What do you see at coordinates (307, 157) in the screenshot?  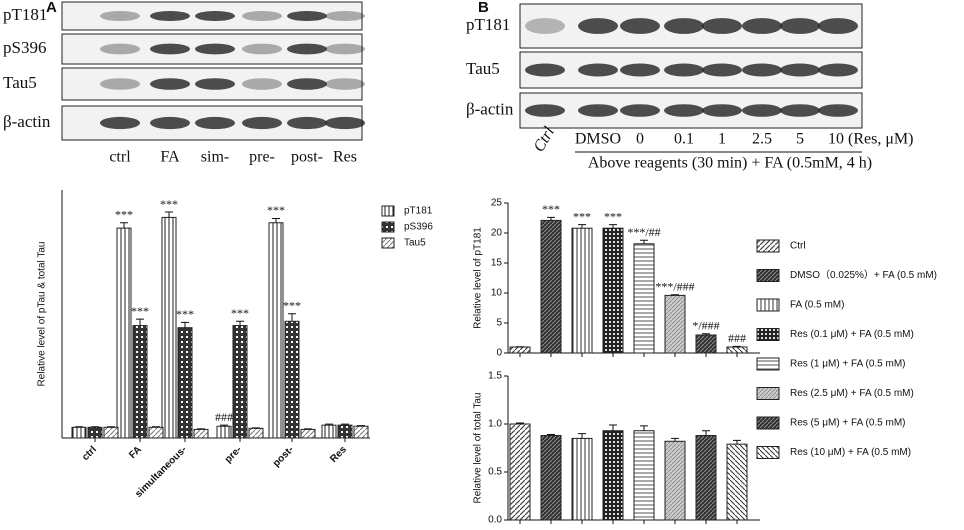 I see `lane-label: post-` at bounding box center [307, 157].